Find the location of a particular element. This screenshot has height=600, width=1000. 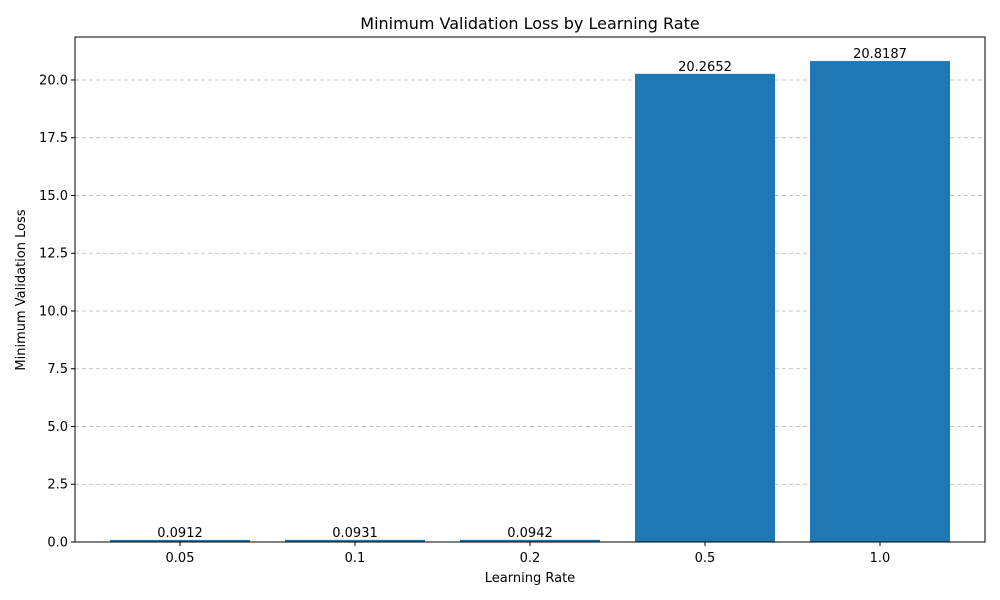

x-axis-ticks: 0.05 0.1 0.2 0.5 1.0 is located at coordinates (528, 554).